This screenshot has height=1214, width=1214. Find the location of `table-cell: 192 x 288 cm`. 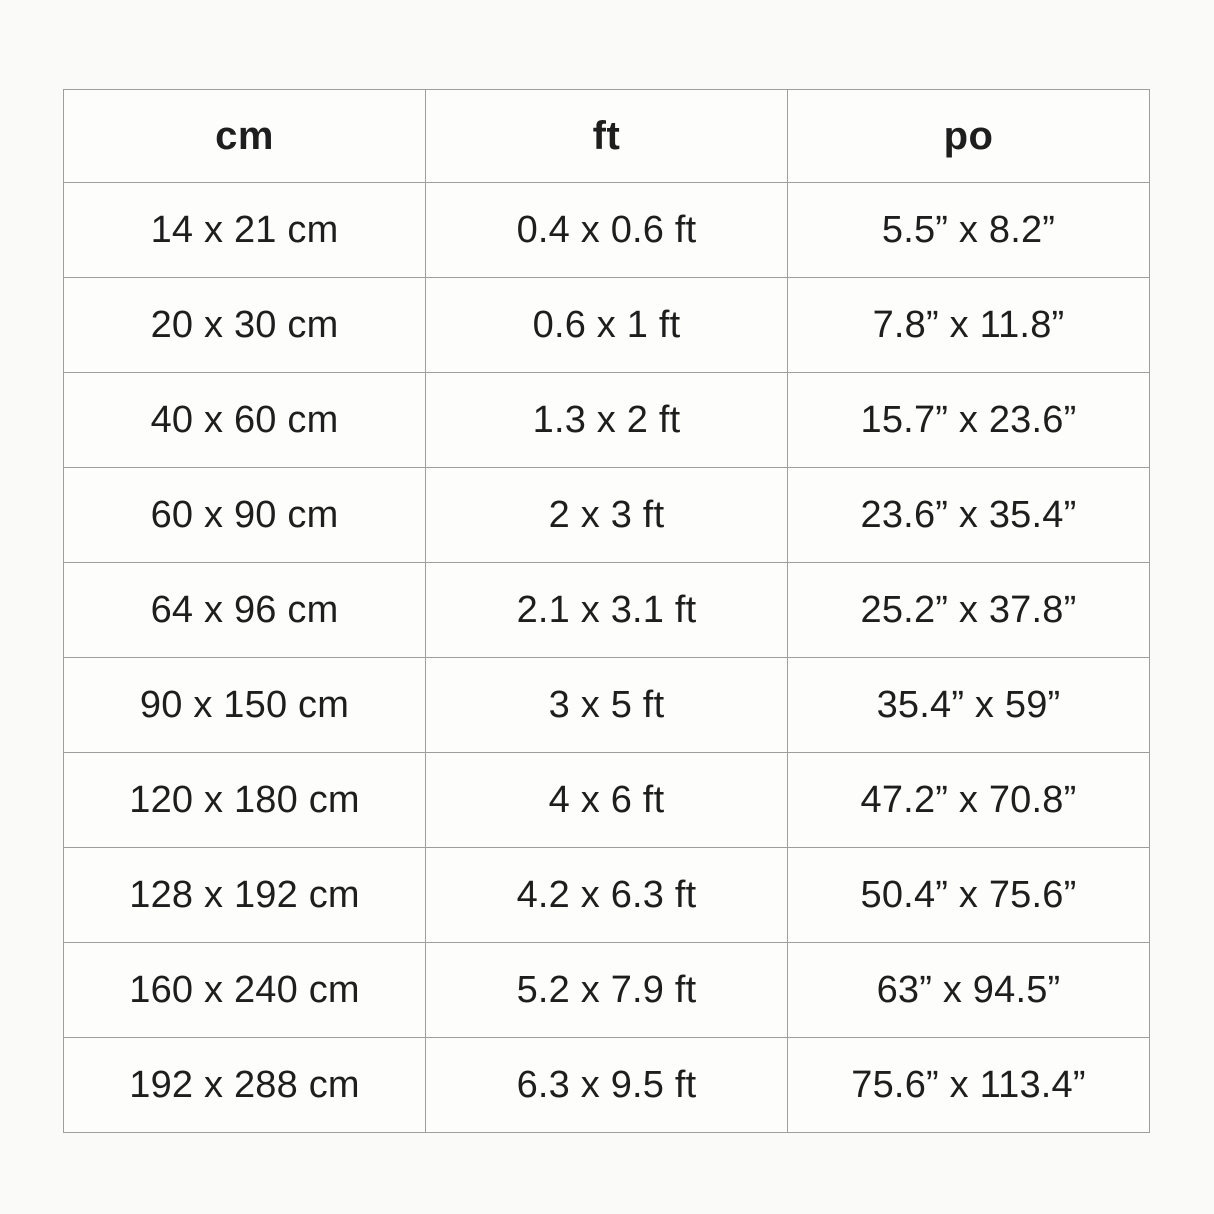

table-cell: 192 x 288 cm is located at coordinates (244, 1085).